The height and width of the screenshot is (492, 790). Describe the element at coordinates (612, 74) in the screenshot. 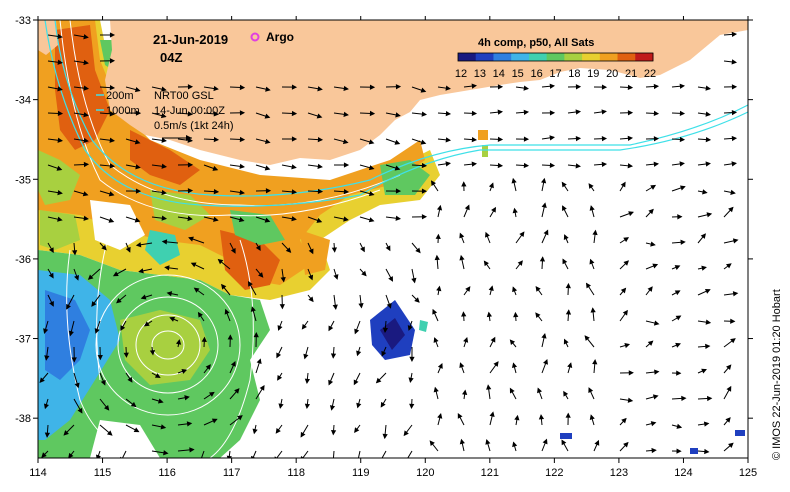

I see `colorbar-tick-label: 20` at that location.